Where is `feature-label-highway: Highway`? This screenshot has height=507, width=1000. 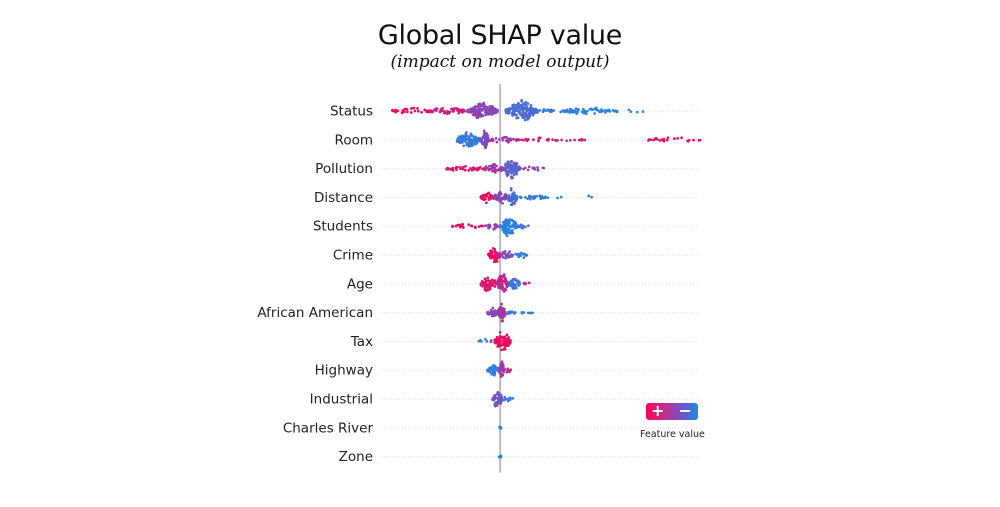
feature-label-highway: Highway is located at coordinates (344, 371).